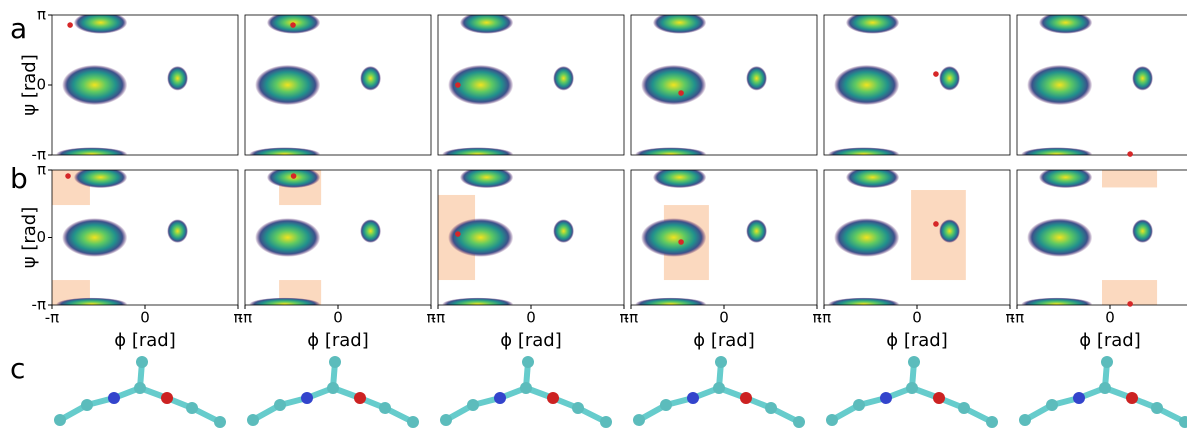 The image size is (1187, 435). What do you see at coordinates (1130, 179) in the screenshot?
I see `region` at bounding box center [1130, 179].